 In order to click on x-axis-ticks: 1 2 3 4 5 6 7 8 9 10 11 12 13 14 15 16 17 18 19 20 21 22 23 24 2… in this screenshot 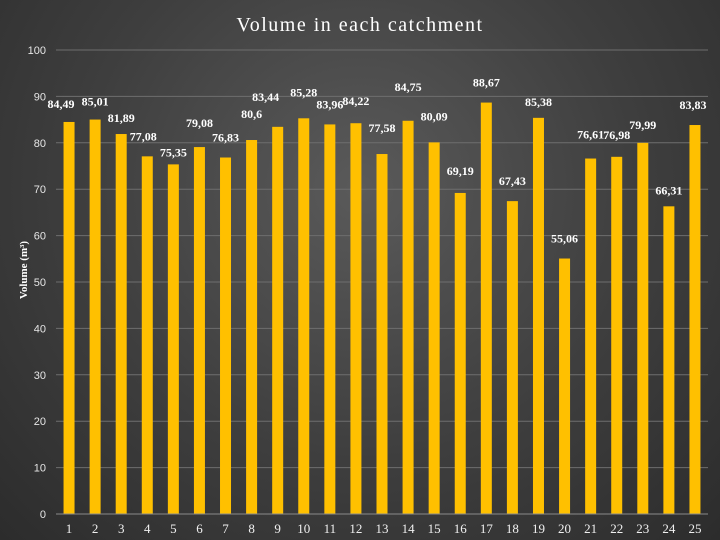, I will do `click(384, 528)`.